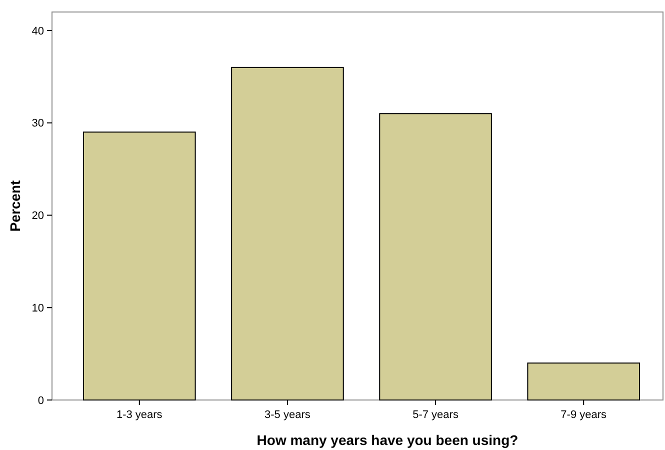 This screenshot has width=665, height=450. I want to click on y-tick-label: 30, so click(38, 124).